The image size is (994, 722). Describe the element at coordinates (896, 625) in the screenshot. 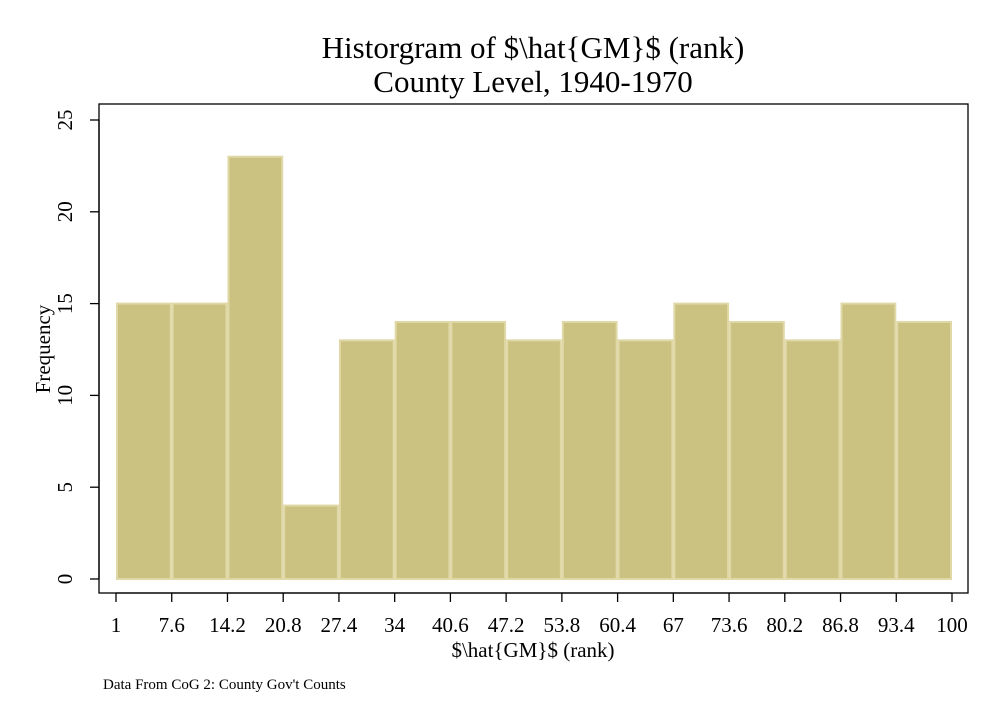

I see `x-tick-label: 93.4` at that location.